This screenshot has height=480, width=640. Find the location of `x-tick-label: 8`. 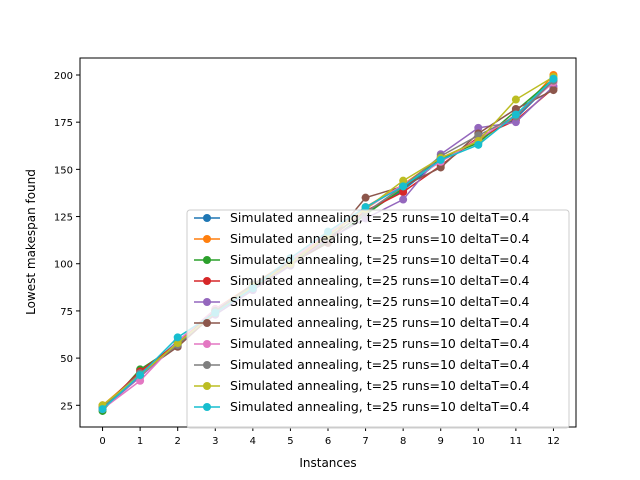

x-tick-label: 8 is located at coordinates (403, 441).